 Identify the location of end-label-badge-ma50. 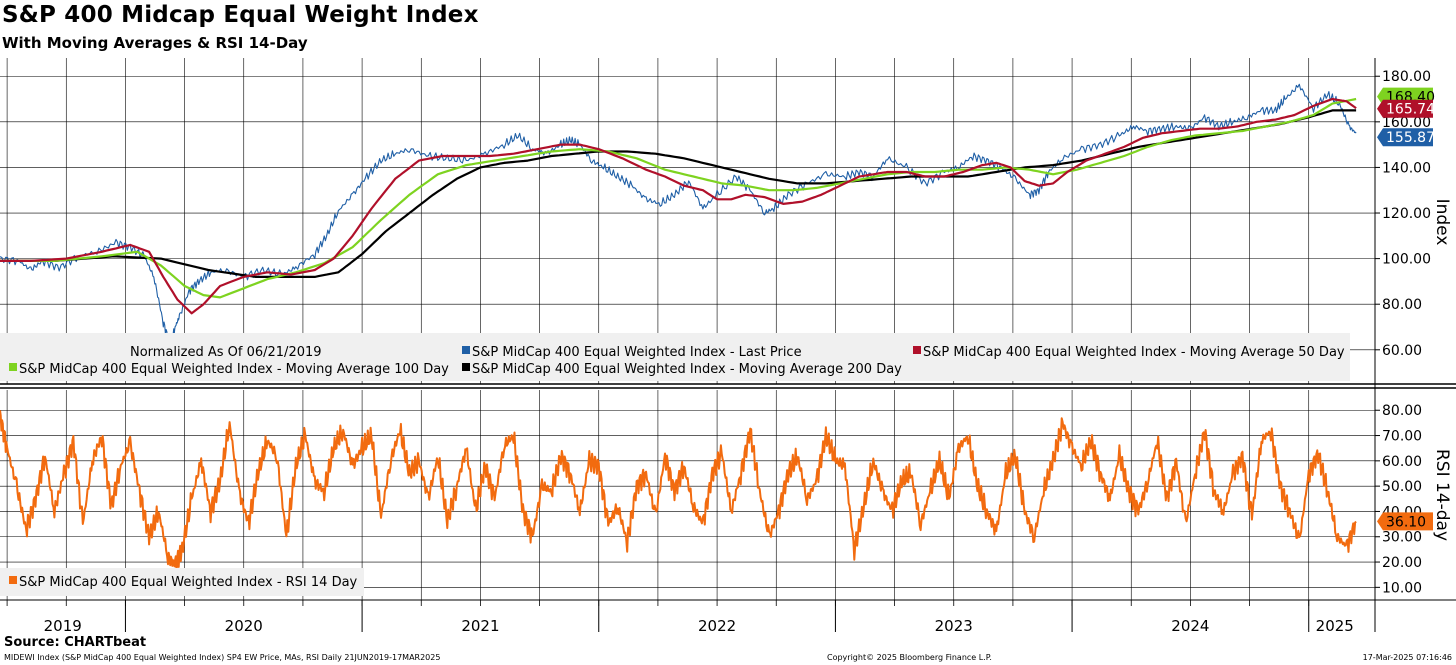
(1405, 108).